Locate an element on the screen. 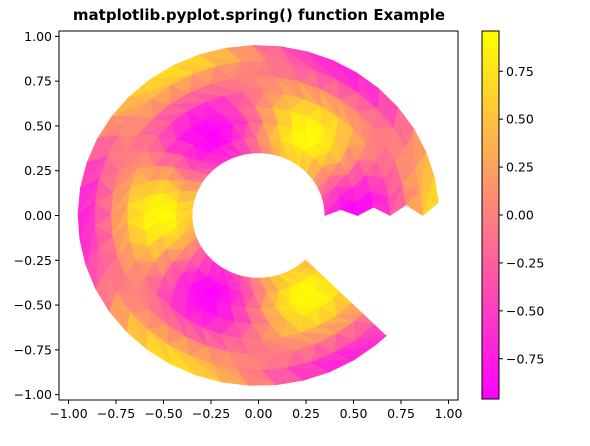 Image resolution: width=590 pixels, height=446 pixels. y-axis: 1.00 0.75 0.50 0.25 0.00 −0.25 −0.50 −0.75 −1.00 is located at coordinates (36, 215).